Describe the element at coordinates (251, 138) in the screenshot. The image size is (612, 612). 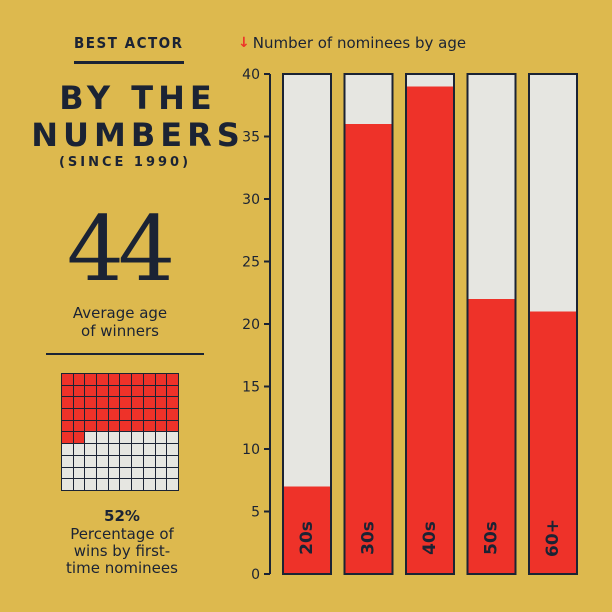
I see `y-tick-label: 35` at that location.